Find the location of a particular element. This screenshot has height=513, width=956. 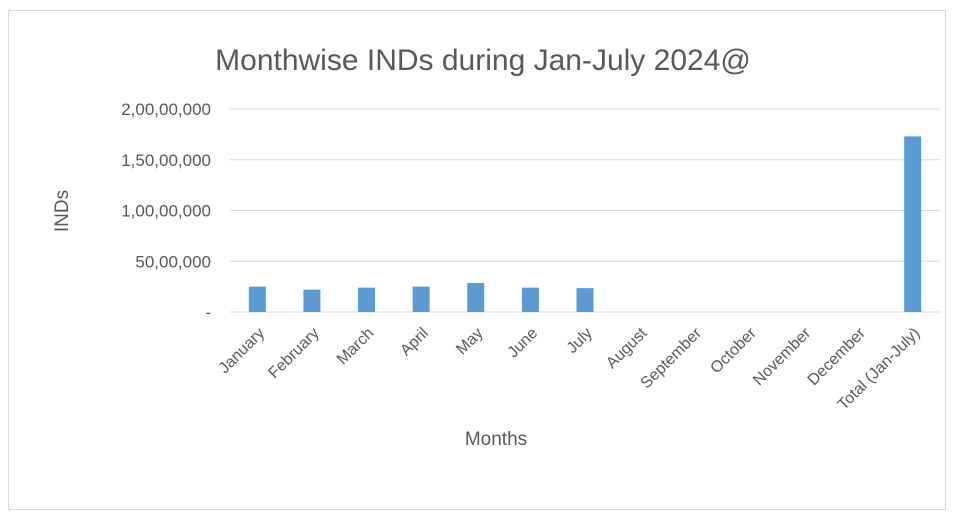

x-axis-label: Months is located at coordinates (496, 439).